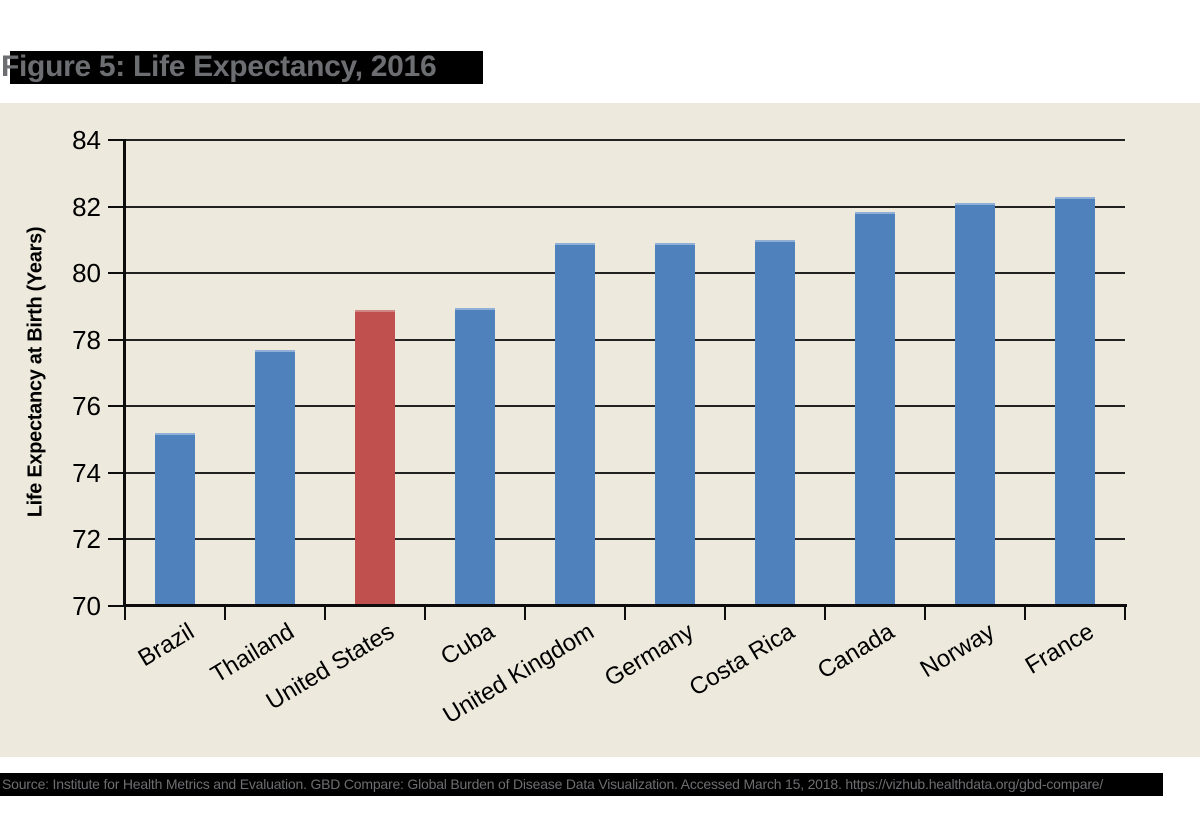  I want to click on bar-thailand, so click(275, 477).